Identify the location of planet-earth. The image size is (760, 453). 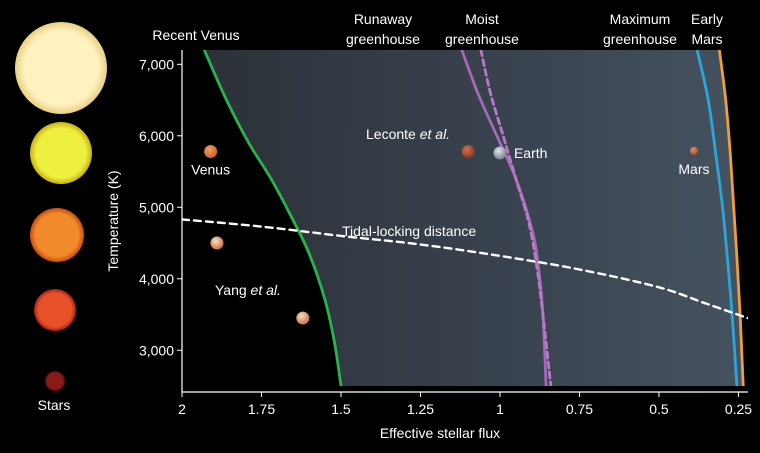
(500, 153).